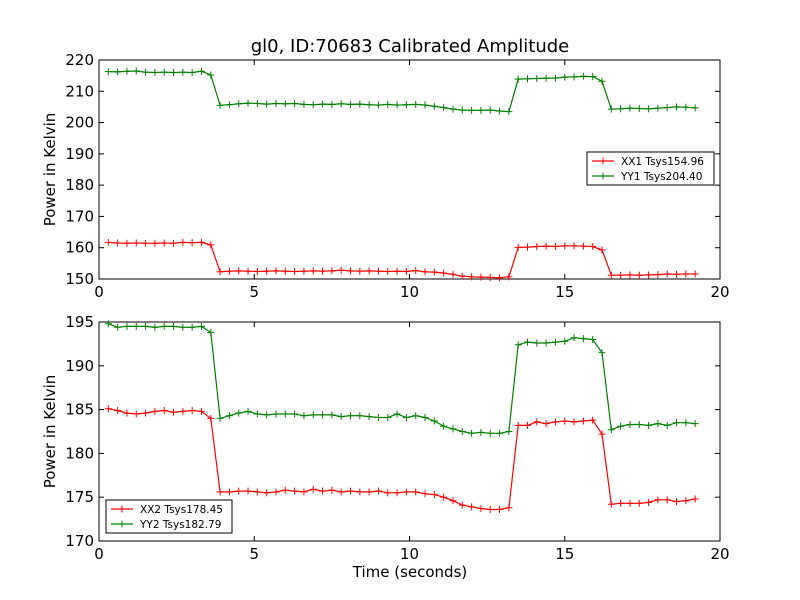 Image resolution: width=800 pixels, height=600 pixels. Describe the element at coordinates (169, 516) in the screenshot. I see `legend: XX2 Tsys178.45 YY2 Tsys182.79` at that location.